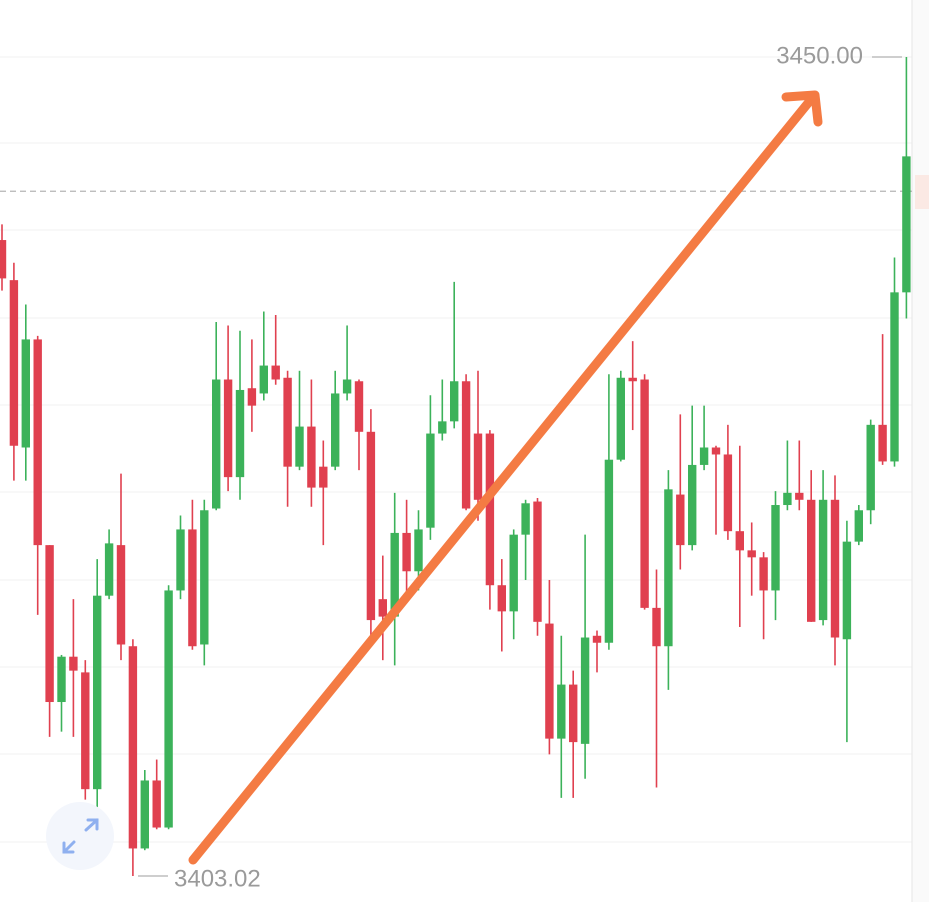 This screenshot has width=929, height=902. What do you see at coordinates (920, 451) in the screenshot?
I see `price-axis-panel` at bounding box center [920, 451].